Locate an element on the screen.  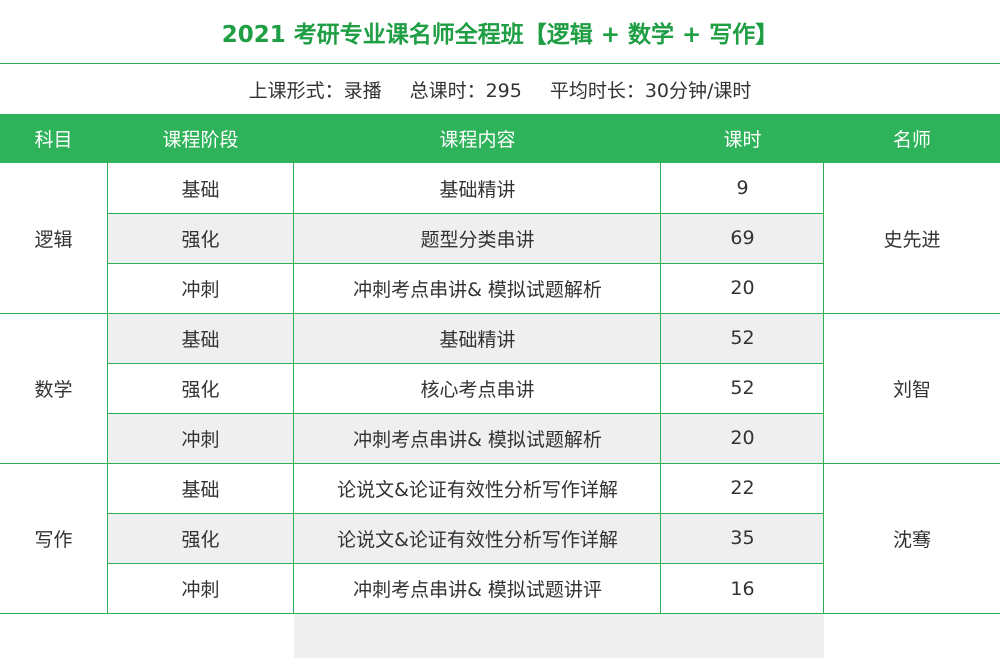
hours-cell: 9 is located at coordinates (742, 188).